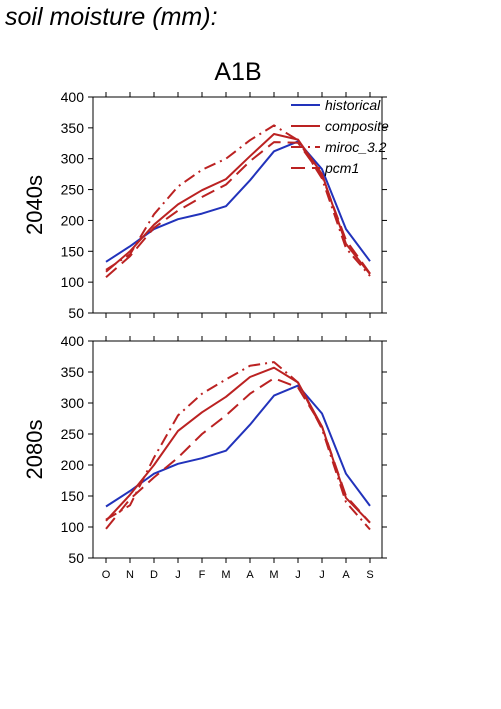 The image size is (501, 709). Describe the element at coordinates (111, 17) in the screenshot. I see `page-title: soil moisture (mm):` at that location.